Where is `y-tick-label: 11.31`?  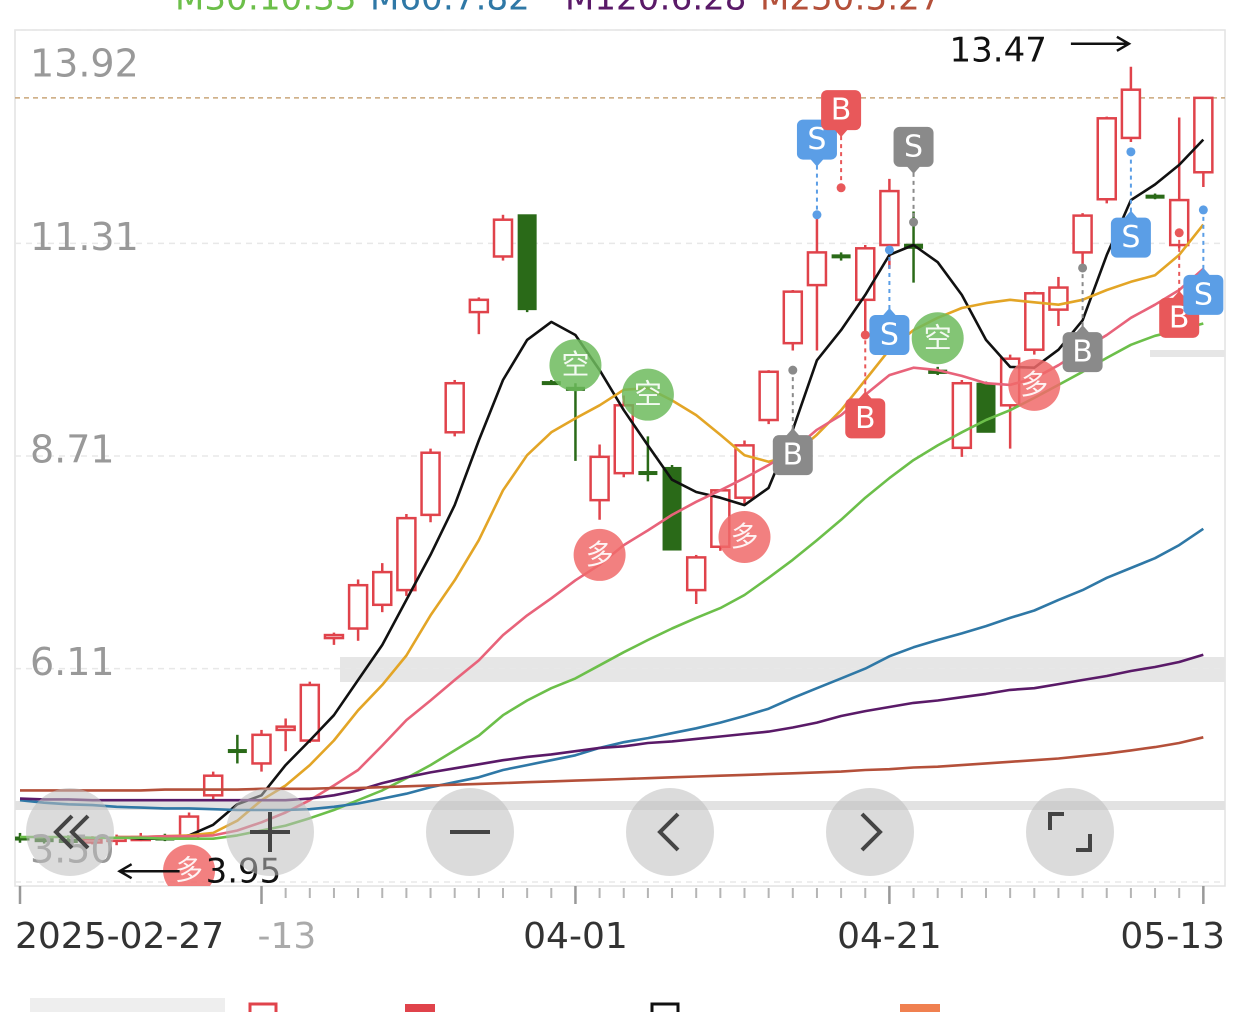
y-tick-label: 11.31 is located at coordinates (84, 237).